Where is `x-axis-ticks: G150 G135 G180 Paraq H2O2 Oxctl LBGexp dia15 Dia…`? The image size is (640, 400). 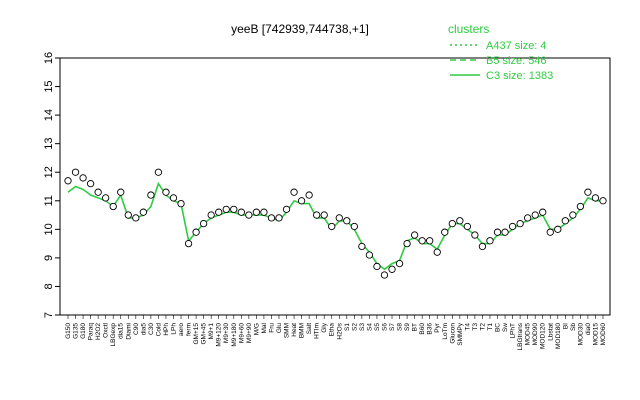 x-axis-ticks: G150 G135 G180 Paraq H2O2 Oxctl LBGexp dia15 Dia… is located at coordinates (336, 332).